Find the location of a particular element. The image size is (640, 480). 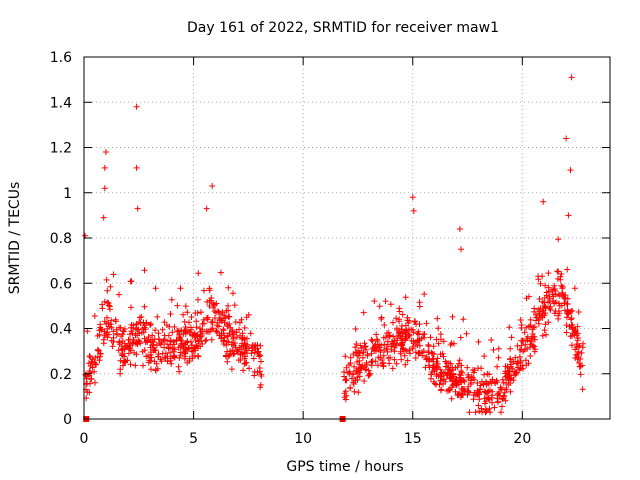

y-tick-label: 1.6 is located at coordinates (61, 58).